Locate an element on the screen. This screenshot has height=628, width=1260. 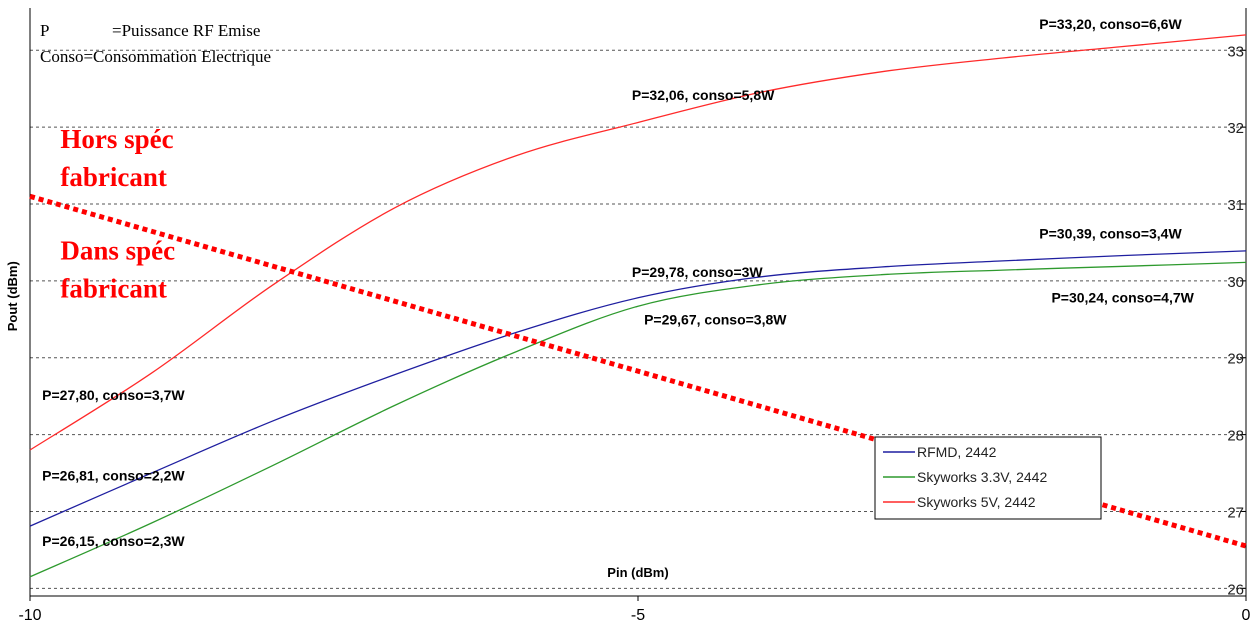
x-tick-label: 0 is located at coordinates (1246, 615).